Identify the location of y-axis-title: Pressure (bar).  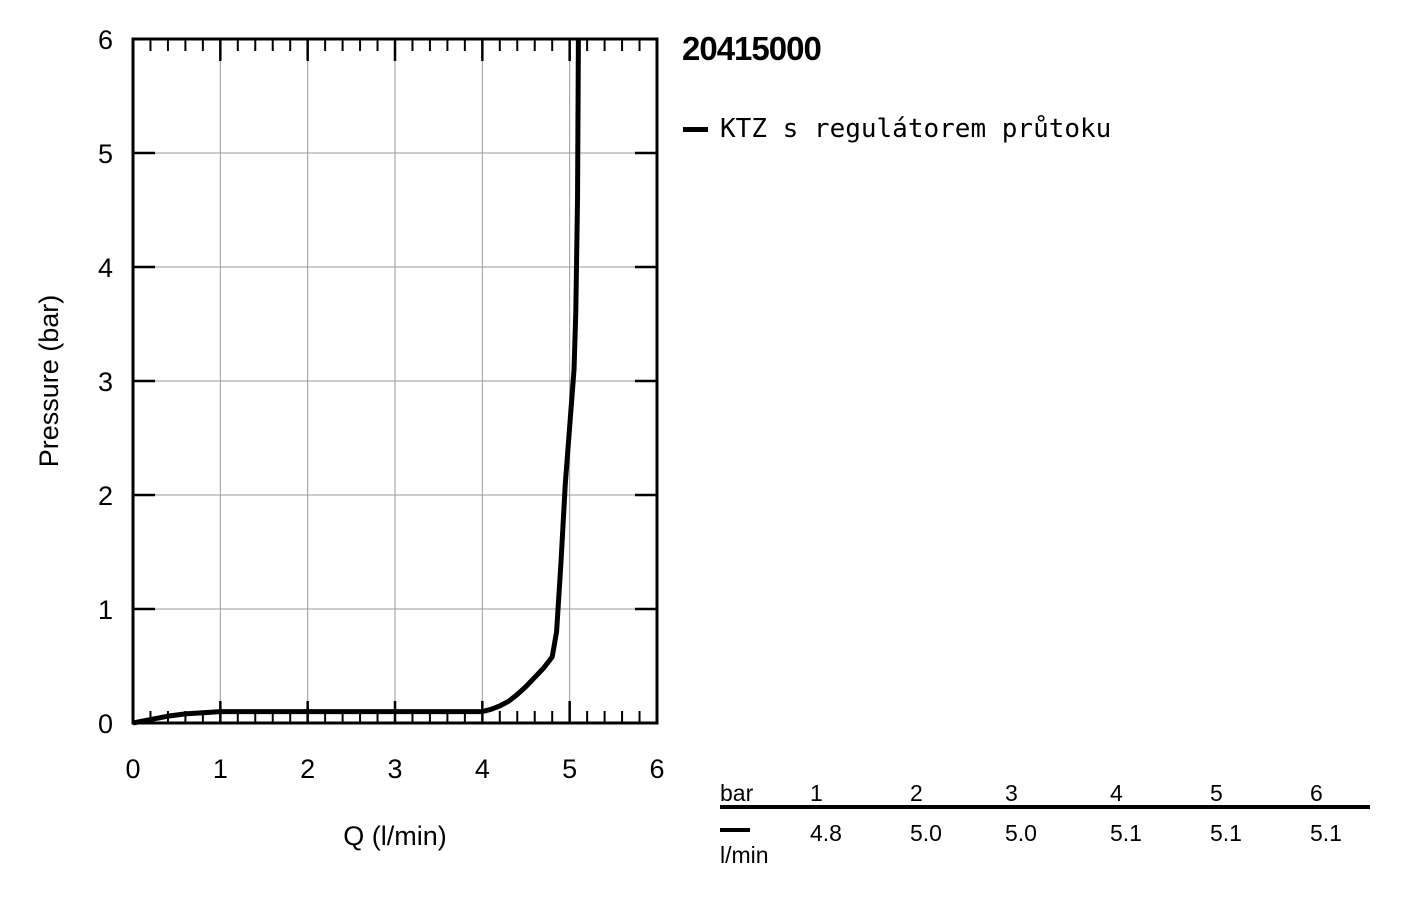
(49, 381).